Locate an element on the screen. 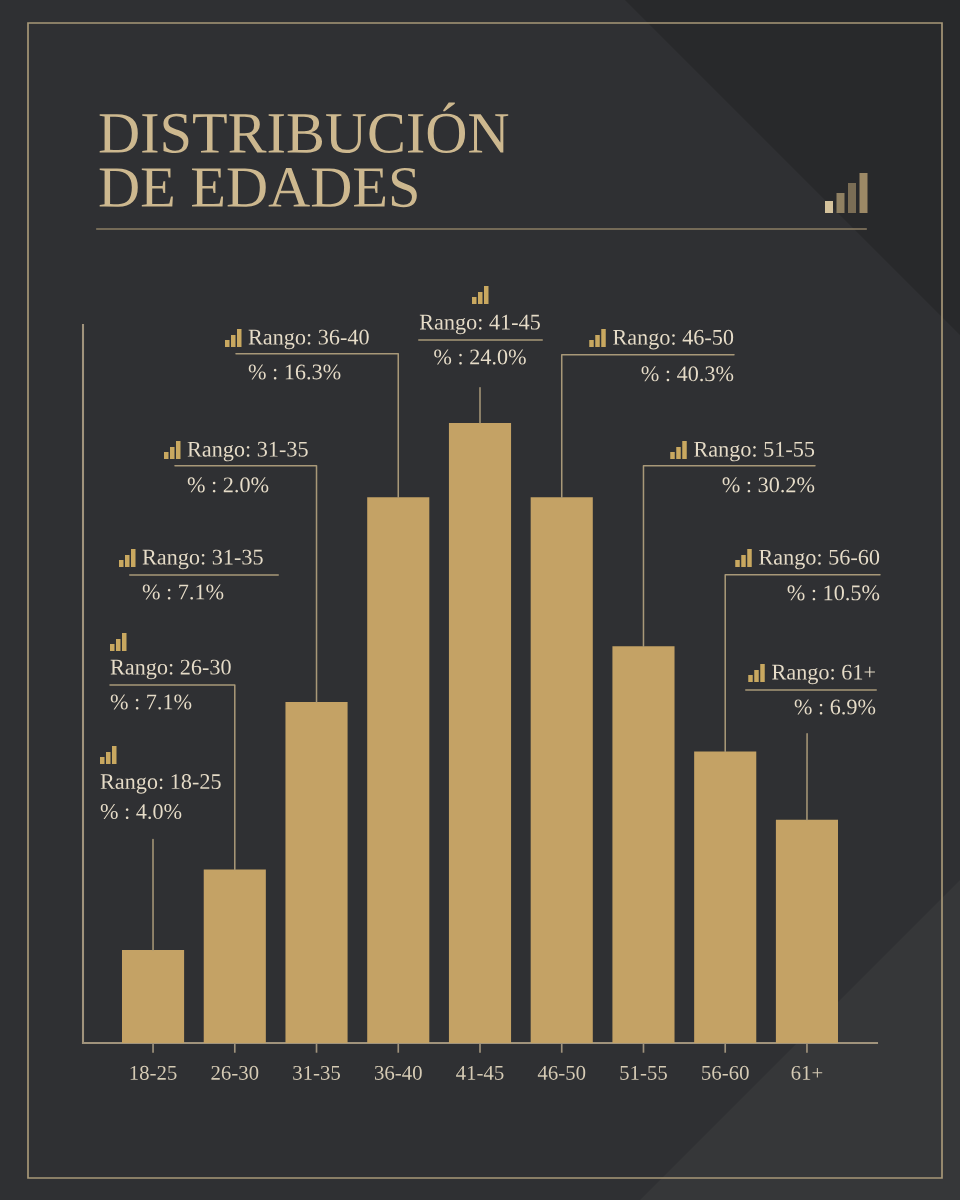 This screenshot has height=1200, width=960. x-tick-label: 31-35 is located at coordinates (317, 1072).